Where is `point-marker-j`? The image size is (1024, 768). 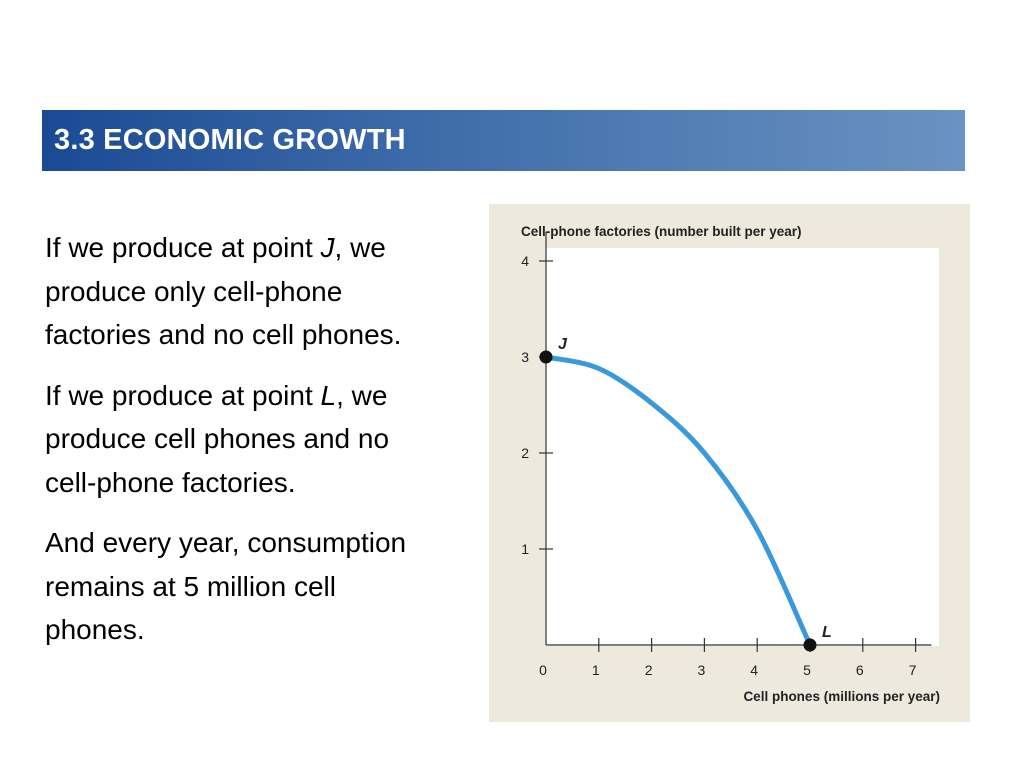
point-marker-j is located at coordinates (546, 357).